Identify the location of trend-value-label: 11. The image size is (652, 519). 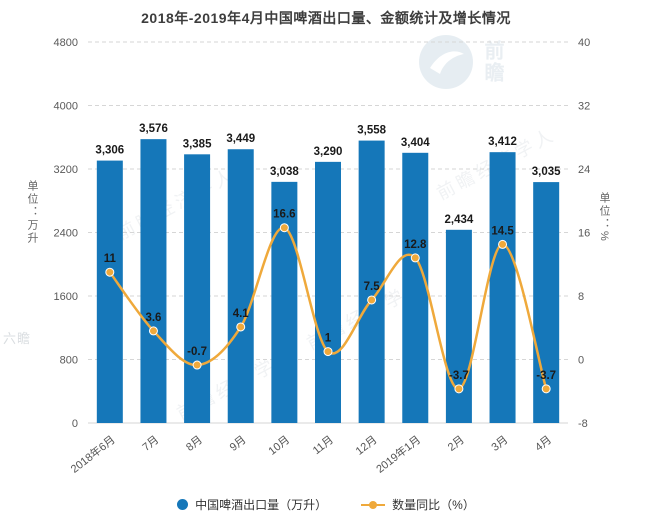
(110, 259).